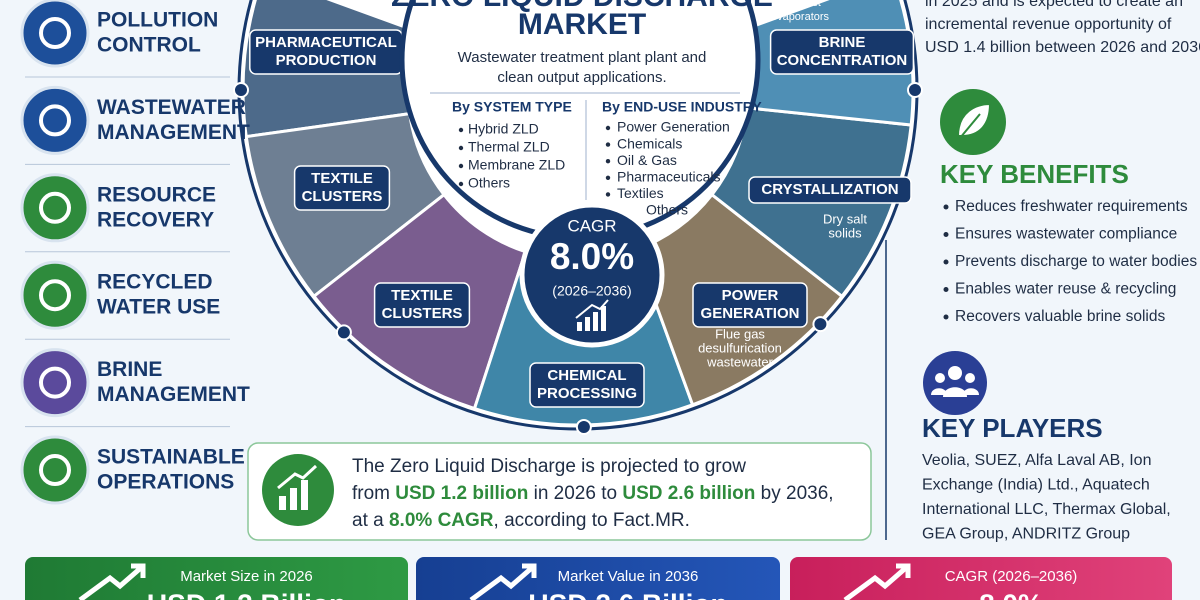 This screenshot has height=600, width=1200. I want to click on summary-chart-icon, so click(297, 487).